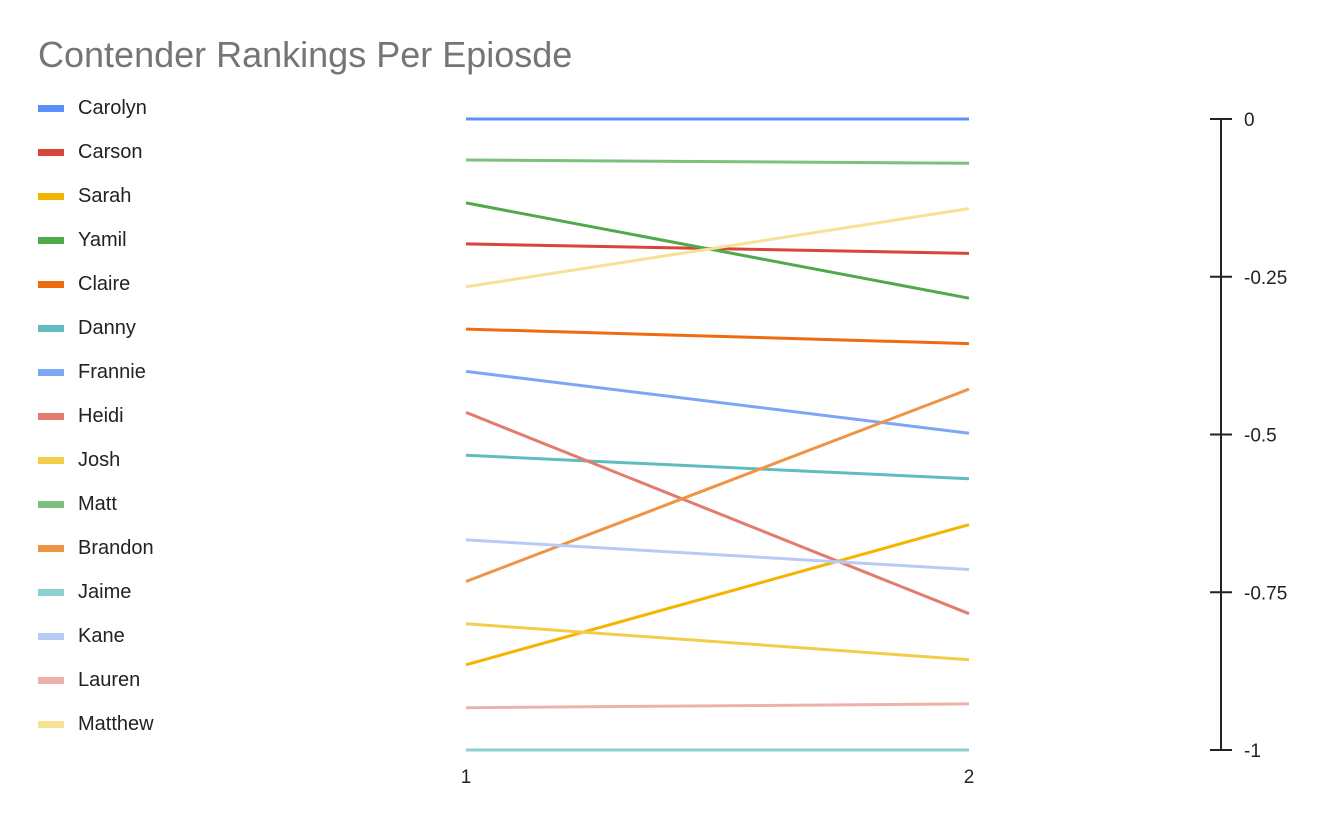  Describe the element at coordinates (104, 283) in the screenshot. I see `legend-label: Claire` at that location.